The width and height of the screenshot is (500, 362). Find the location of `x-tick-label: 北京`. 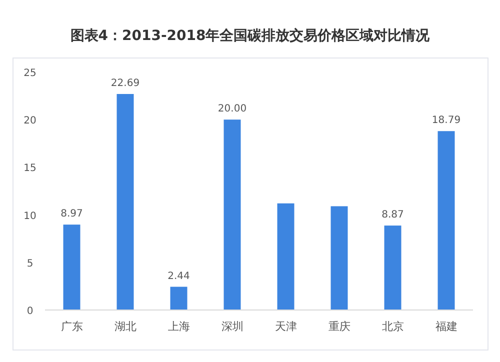

x-tick-label: 北京 is located at coordinates (393, 326).